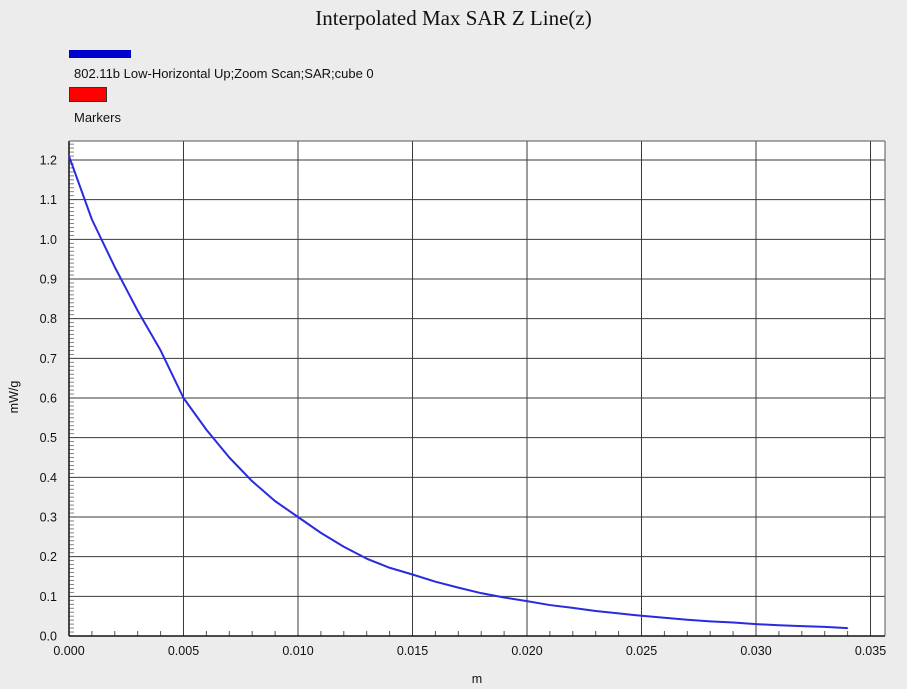  I want to click on x-tick-label: 0.005, so click(183, 651).